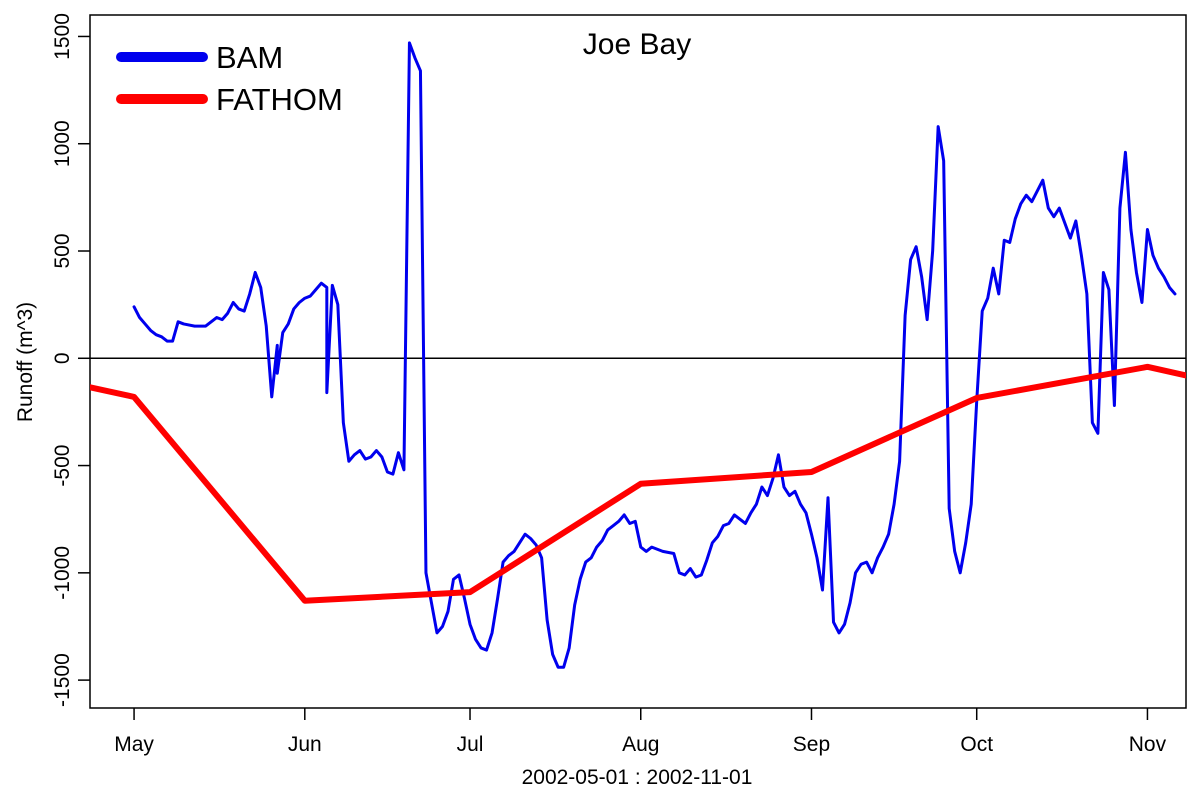  I want to click on x-tick-label: Nov, so click(1148, 744).